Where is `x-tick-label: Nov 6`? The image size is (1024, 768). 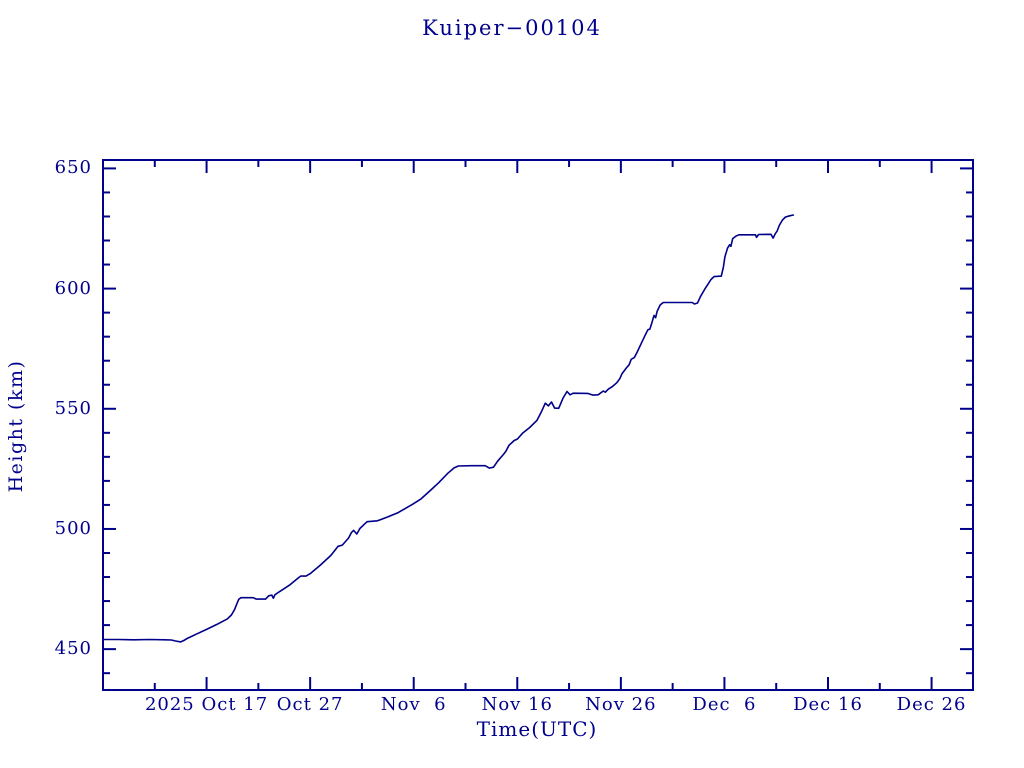 x-tick-label: Nov 6 is located at coordinates (413, 704).